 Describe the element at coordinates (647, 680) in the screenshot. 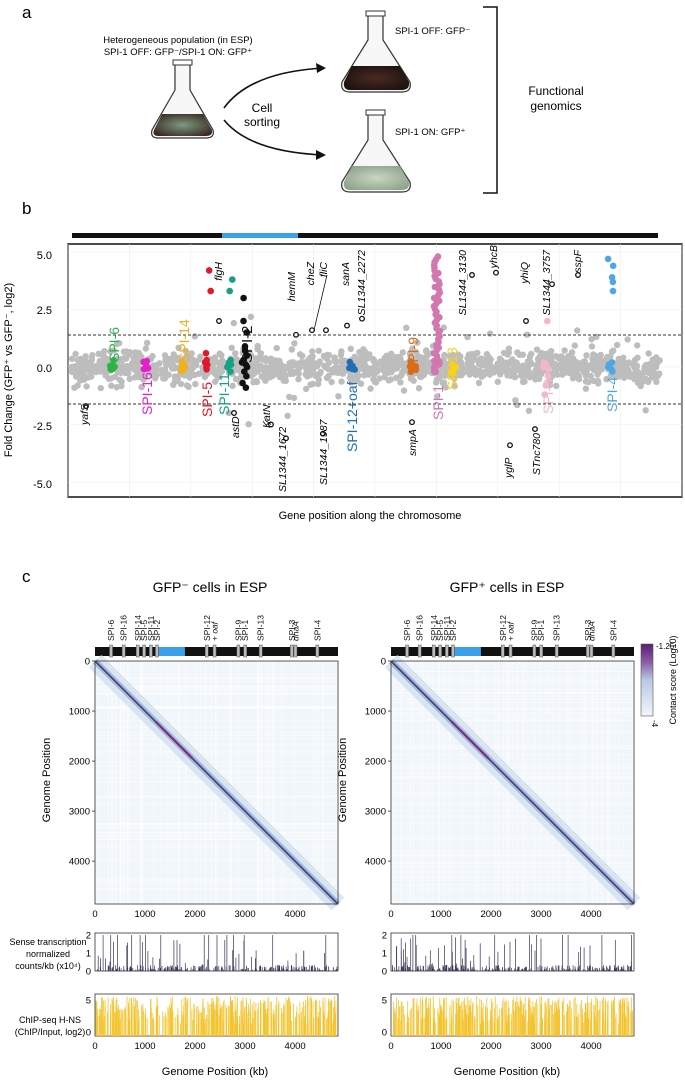

I see `colorbar` at that location.